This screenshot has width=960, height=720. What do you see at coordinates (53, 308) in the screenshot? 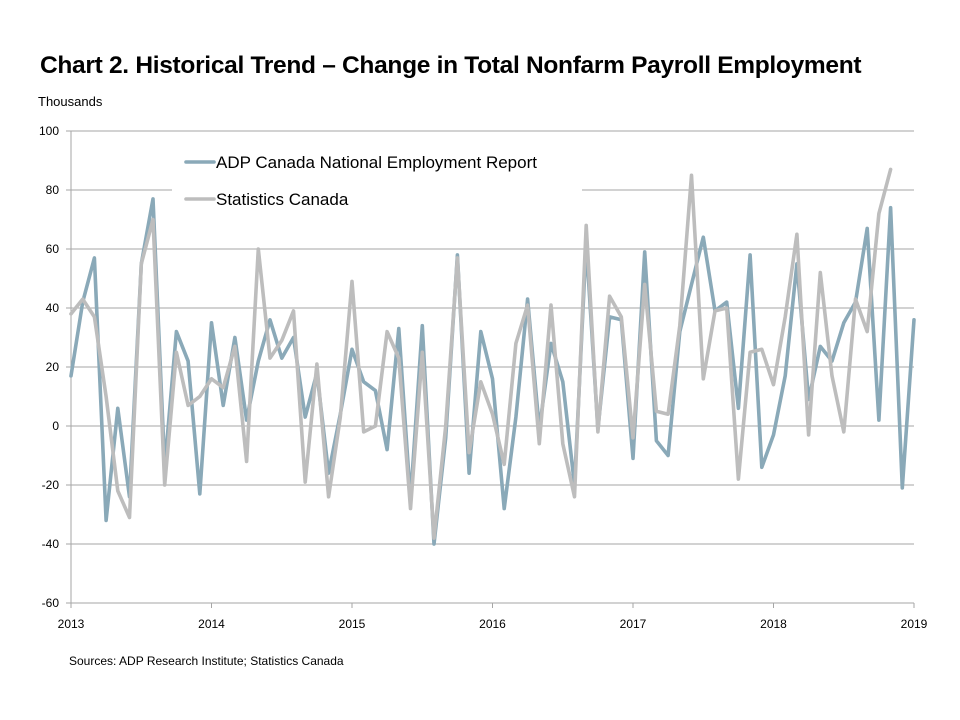
I see `y-tick-label: 40` at bounding box center [53, 308].